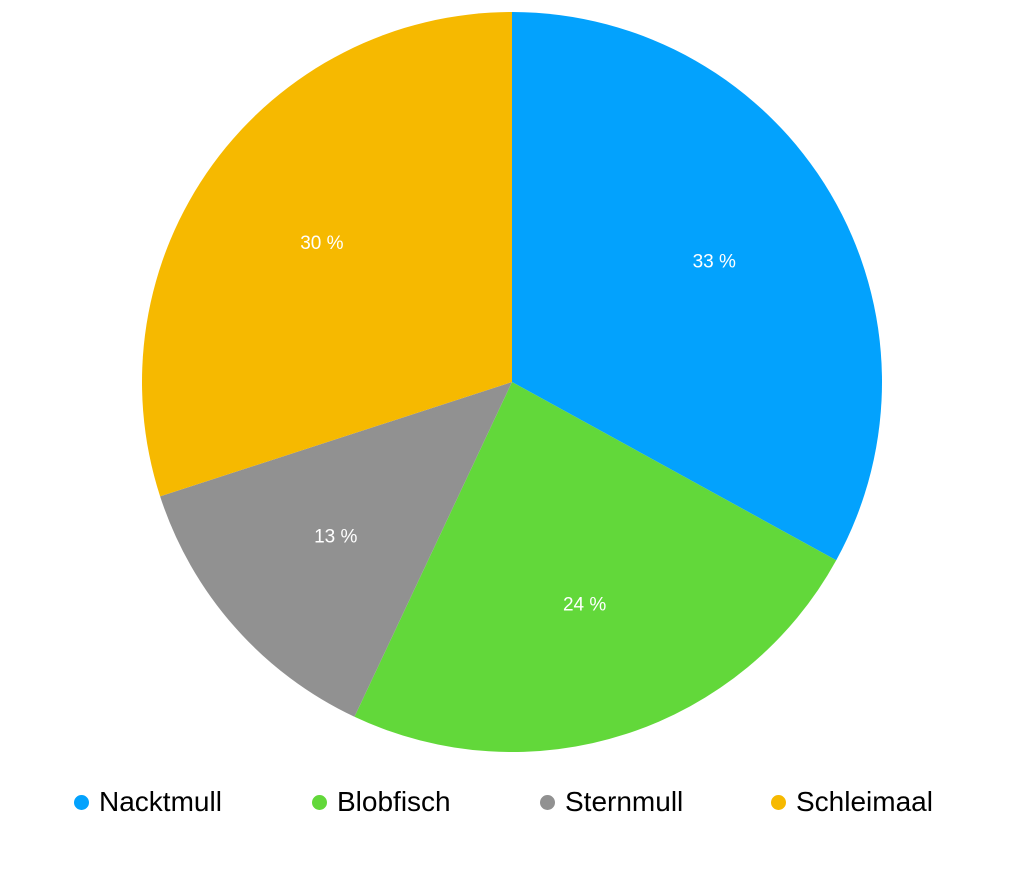 The height and width of the screenshot is (893, 1024). Describe the element at coordinates (336, 549) in the screenshot. I see `pie-slice-sternmull` at that location.